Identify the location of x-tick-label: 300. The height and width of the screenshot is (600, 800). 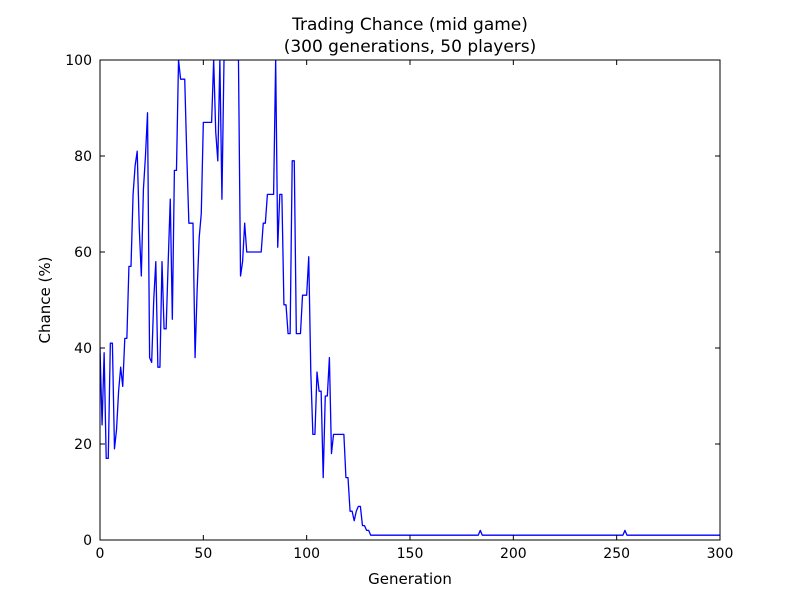
(720, 554).